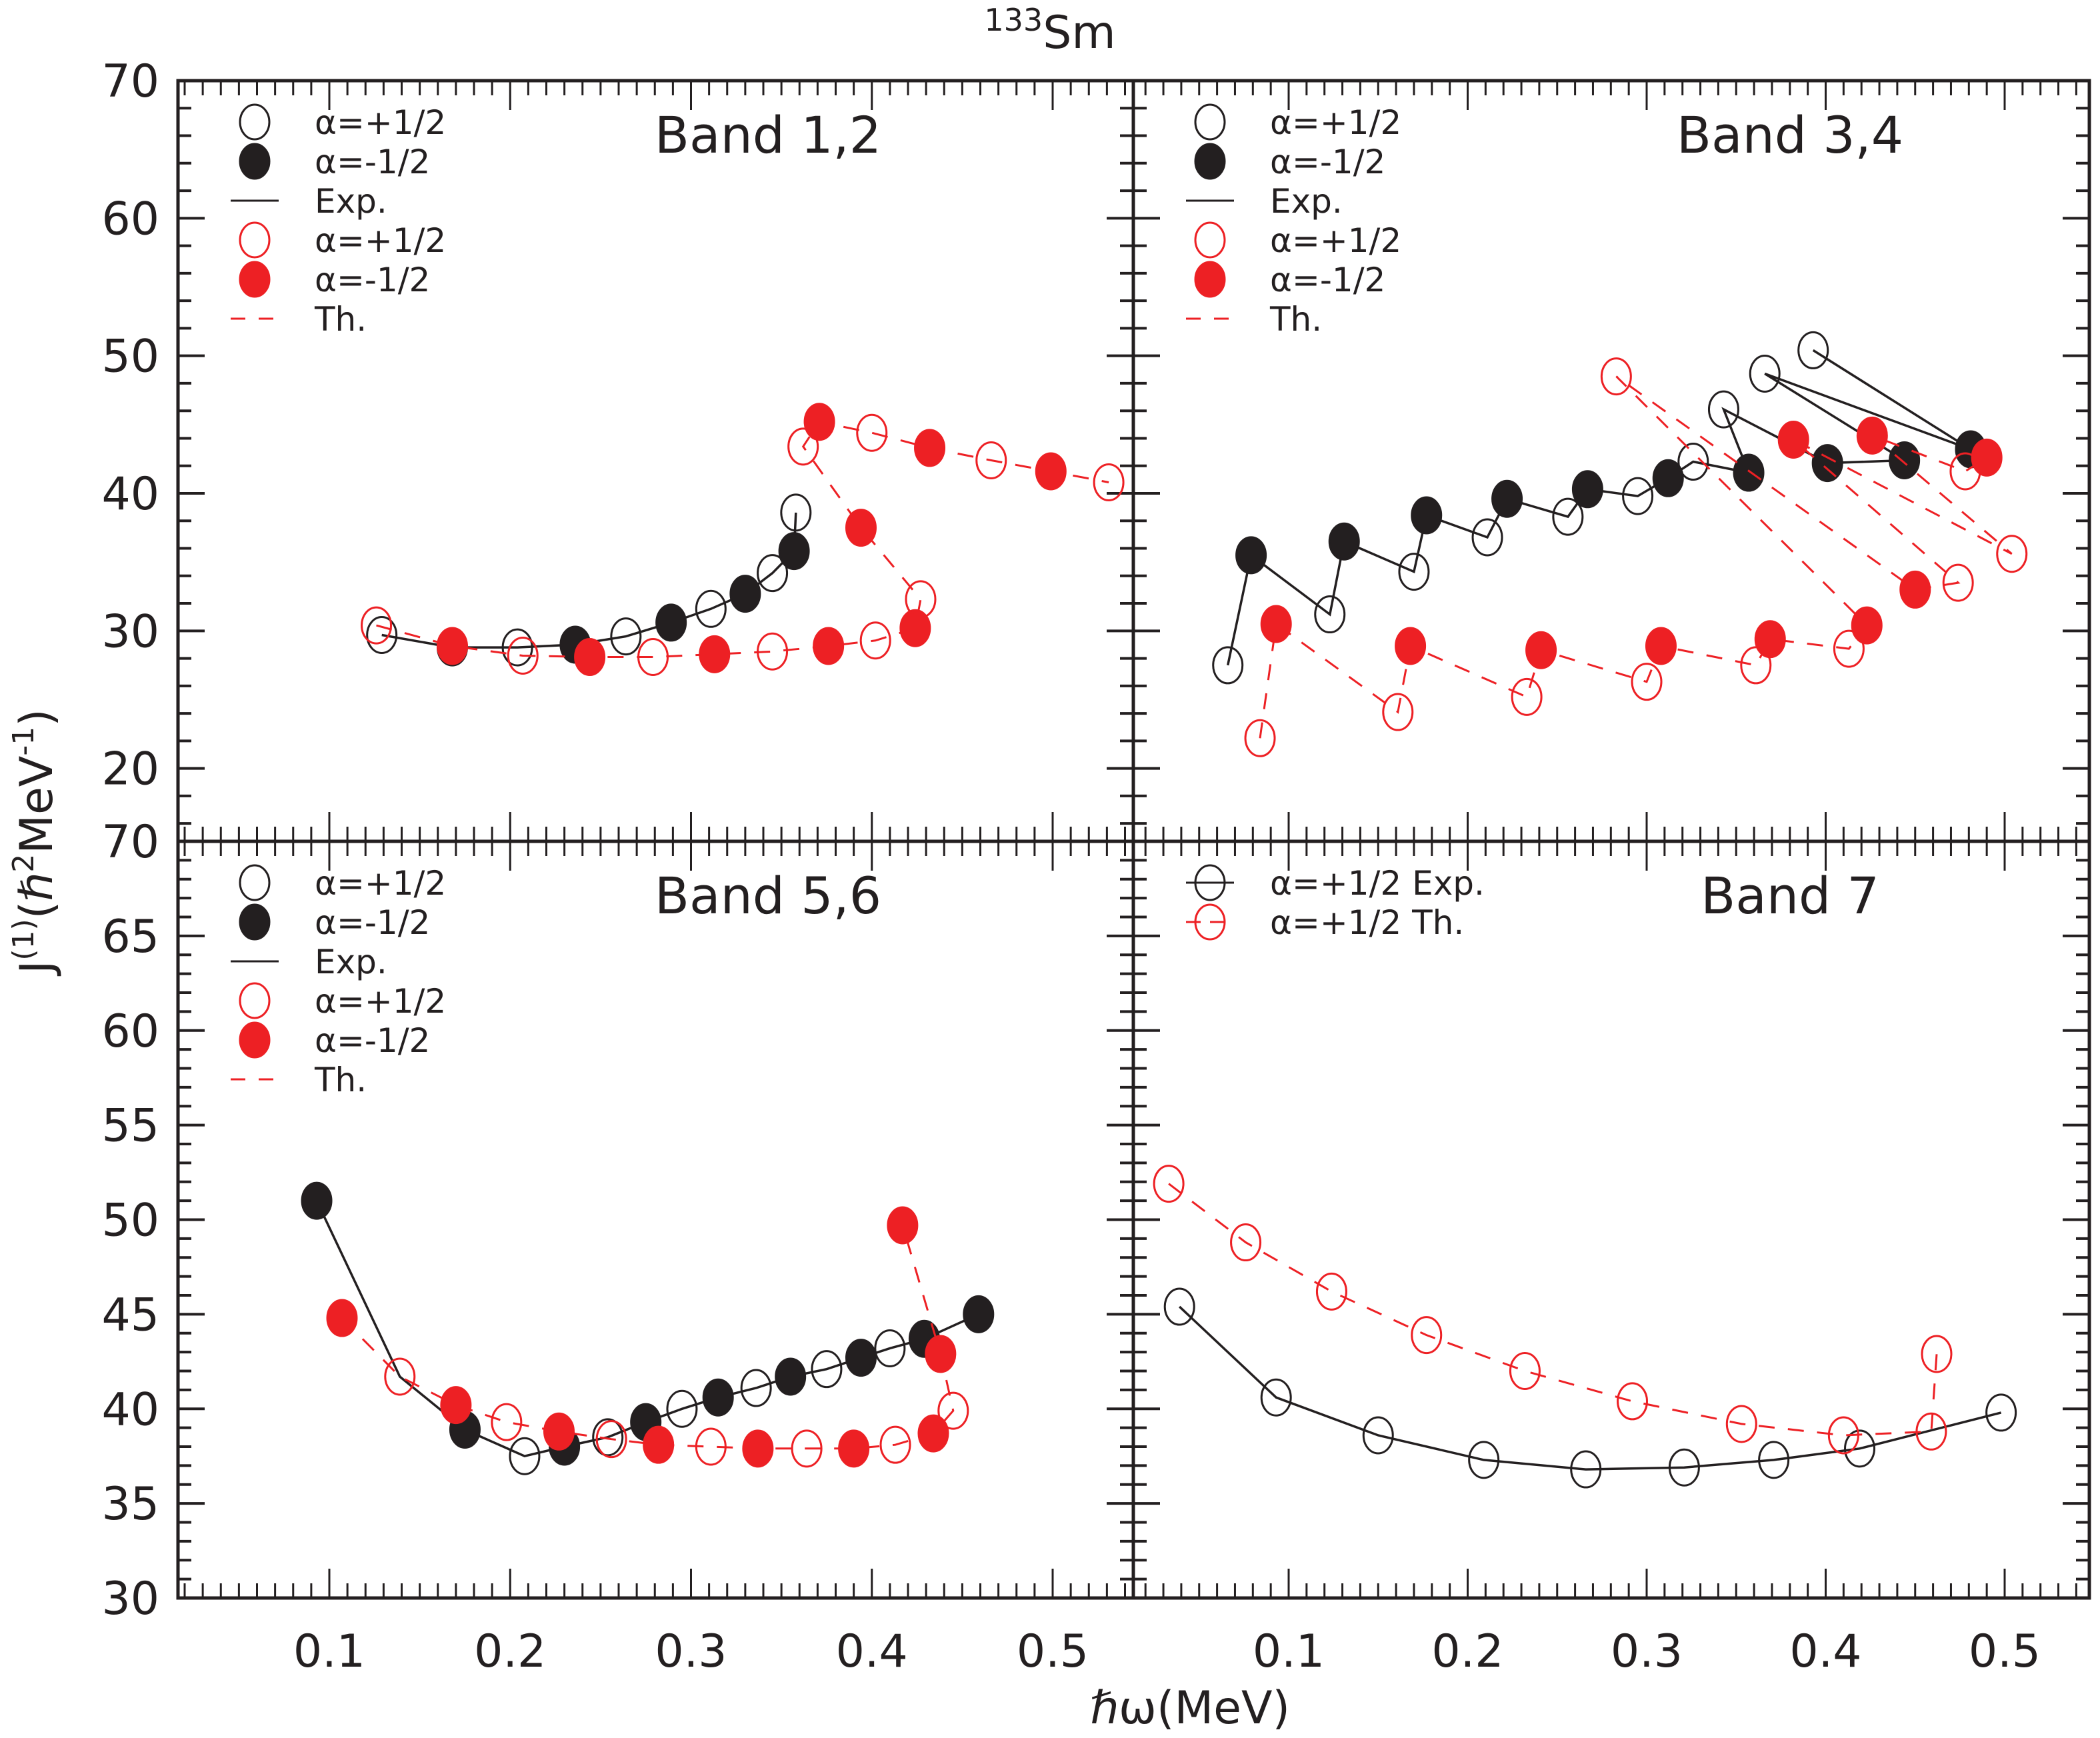 The height and width of the screenshot is (1738, 2100). I want to click on figure-title: 133Sm, so click(1049, 30).